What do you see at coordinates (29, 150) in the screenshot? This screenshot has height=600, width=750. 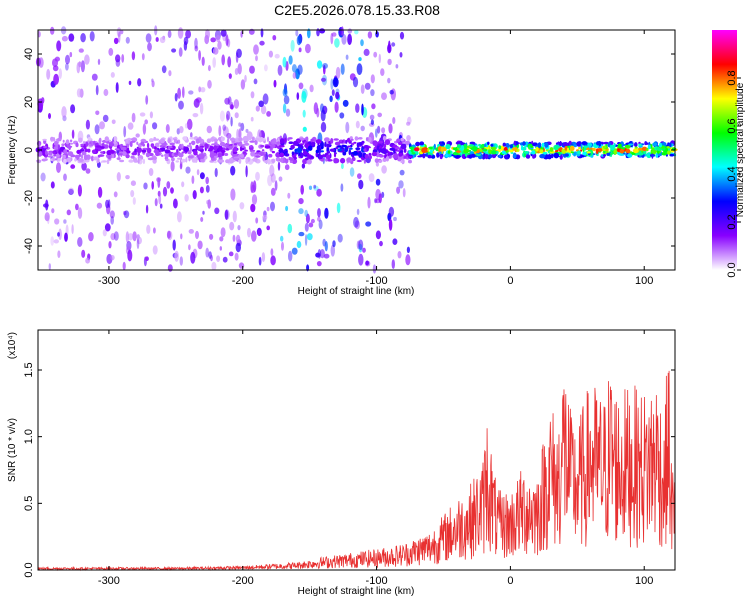 I see `spectrogram-y-tick-label: 0` at bounding box center [29, 150].